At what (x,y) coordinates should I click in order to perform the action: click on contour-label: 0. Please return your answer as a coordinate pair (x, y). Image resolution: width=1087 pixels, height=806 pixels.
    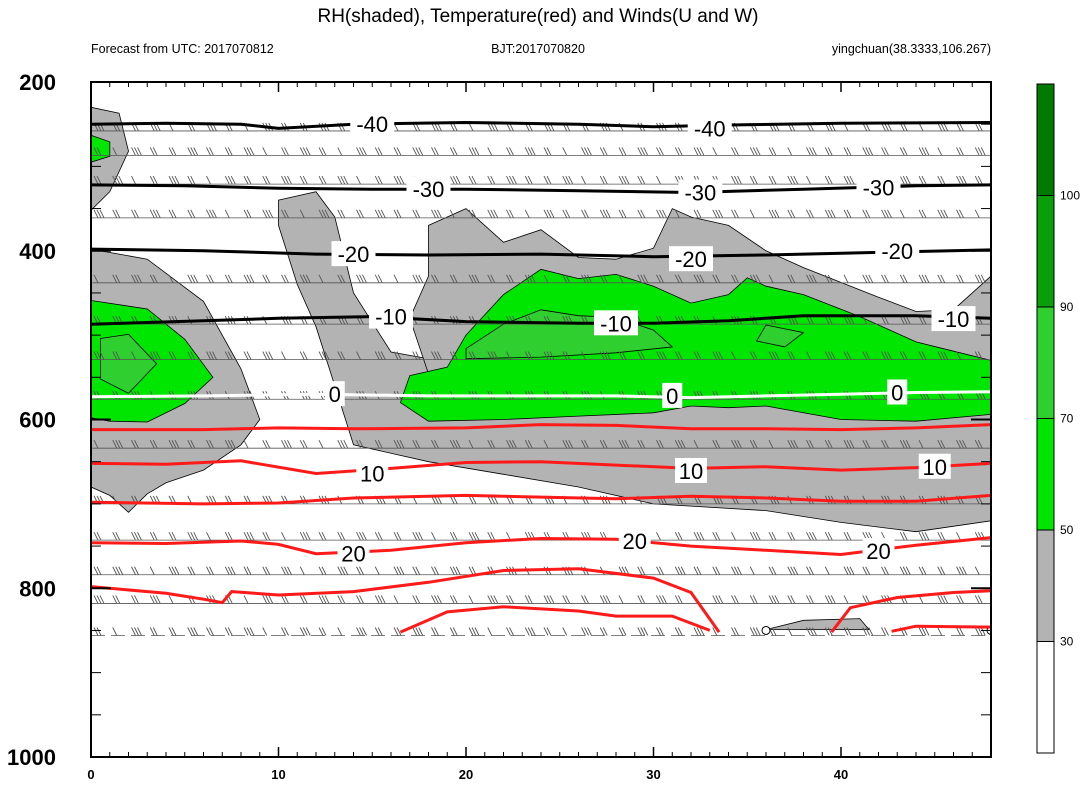
    Looking at the image, I should click on (897, 393).